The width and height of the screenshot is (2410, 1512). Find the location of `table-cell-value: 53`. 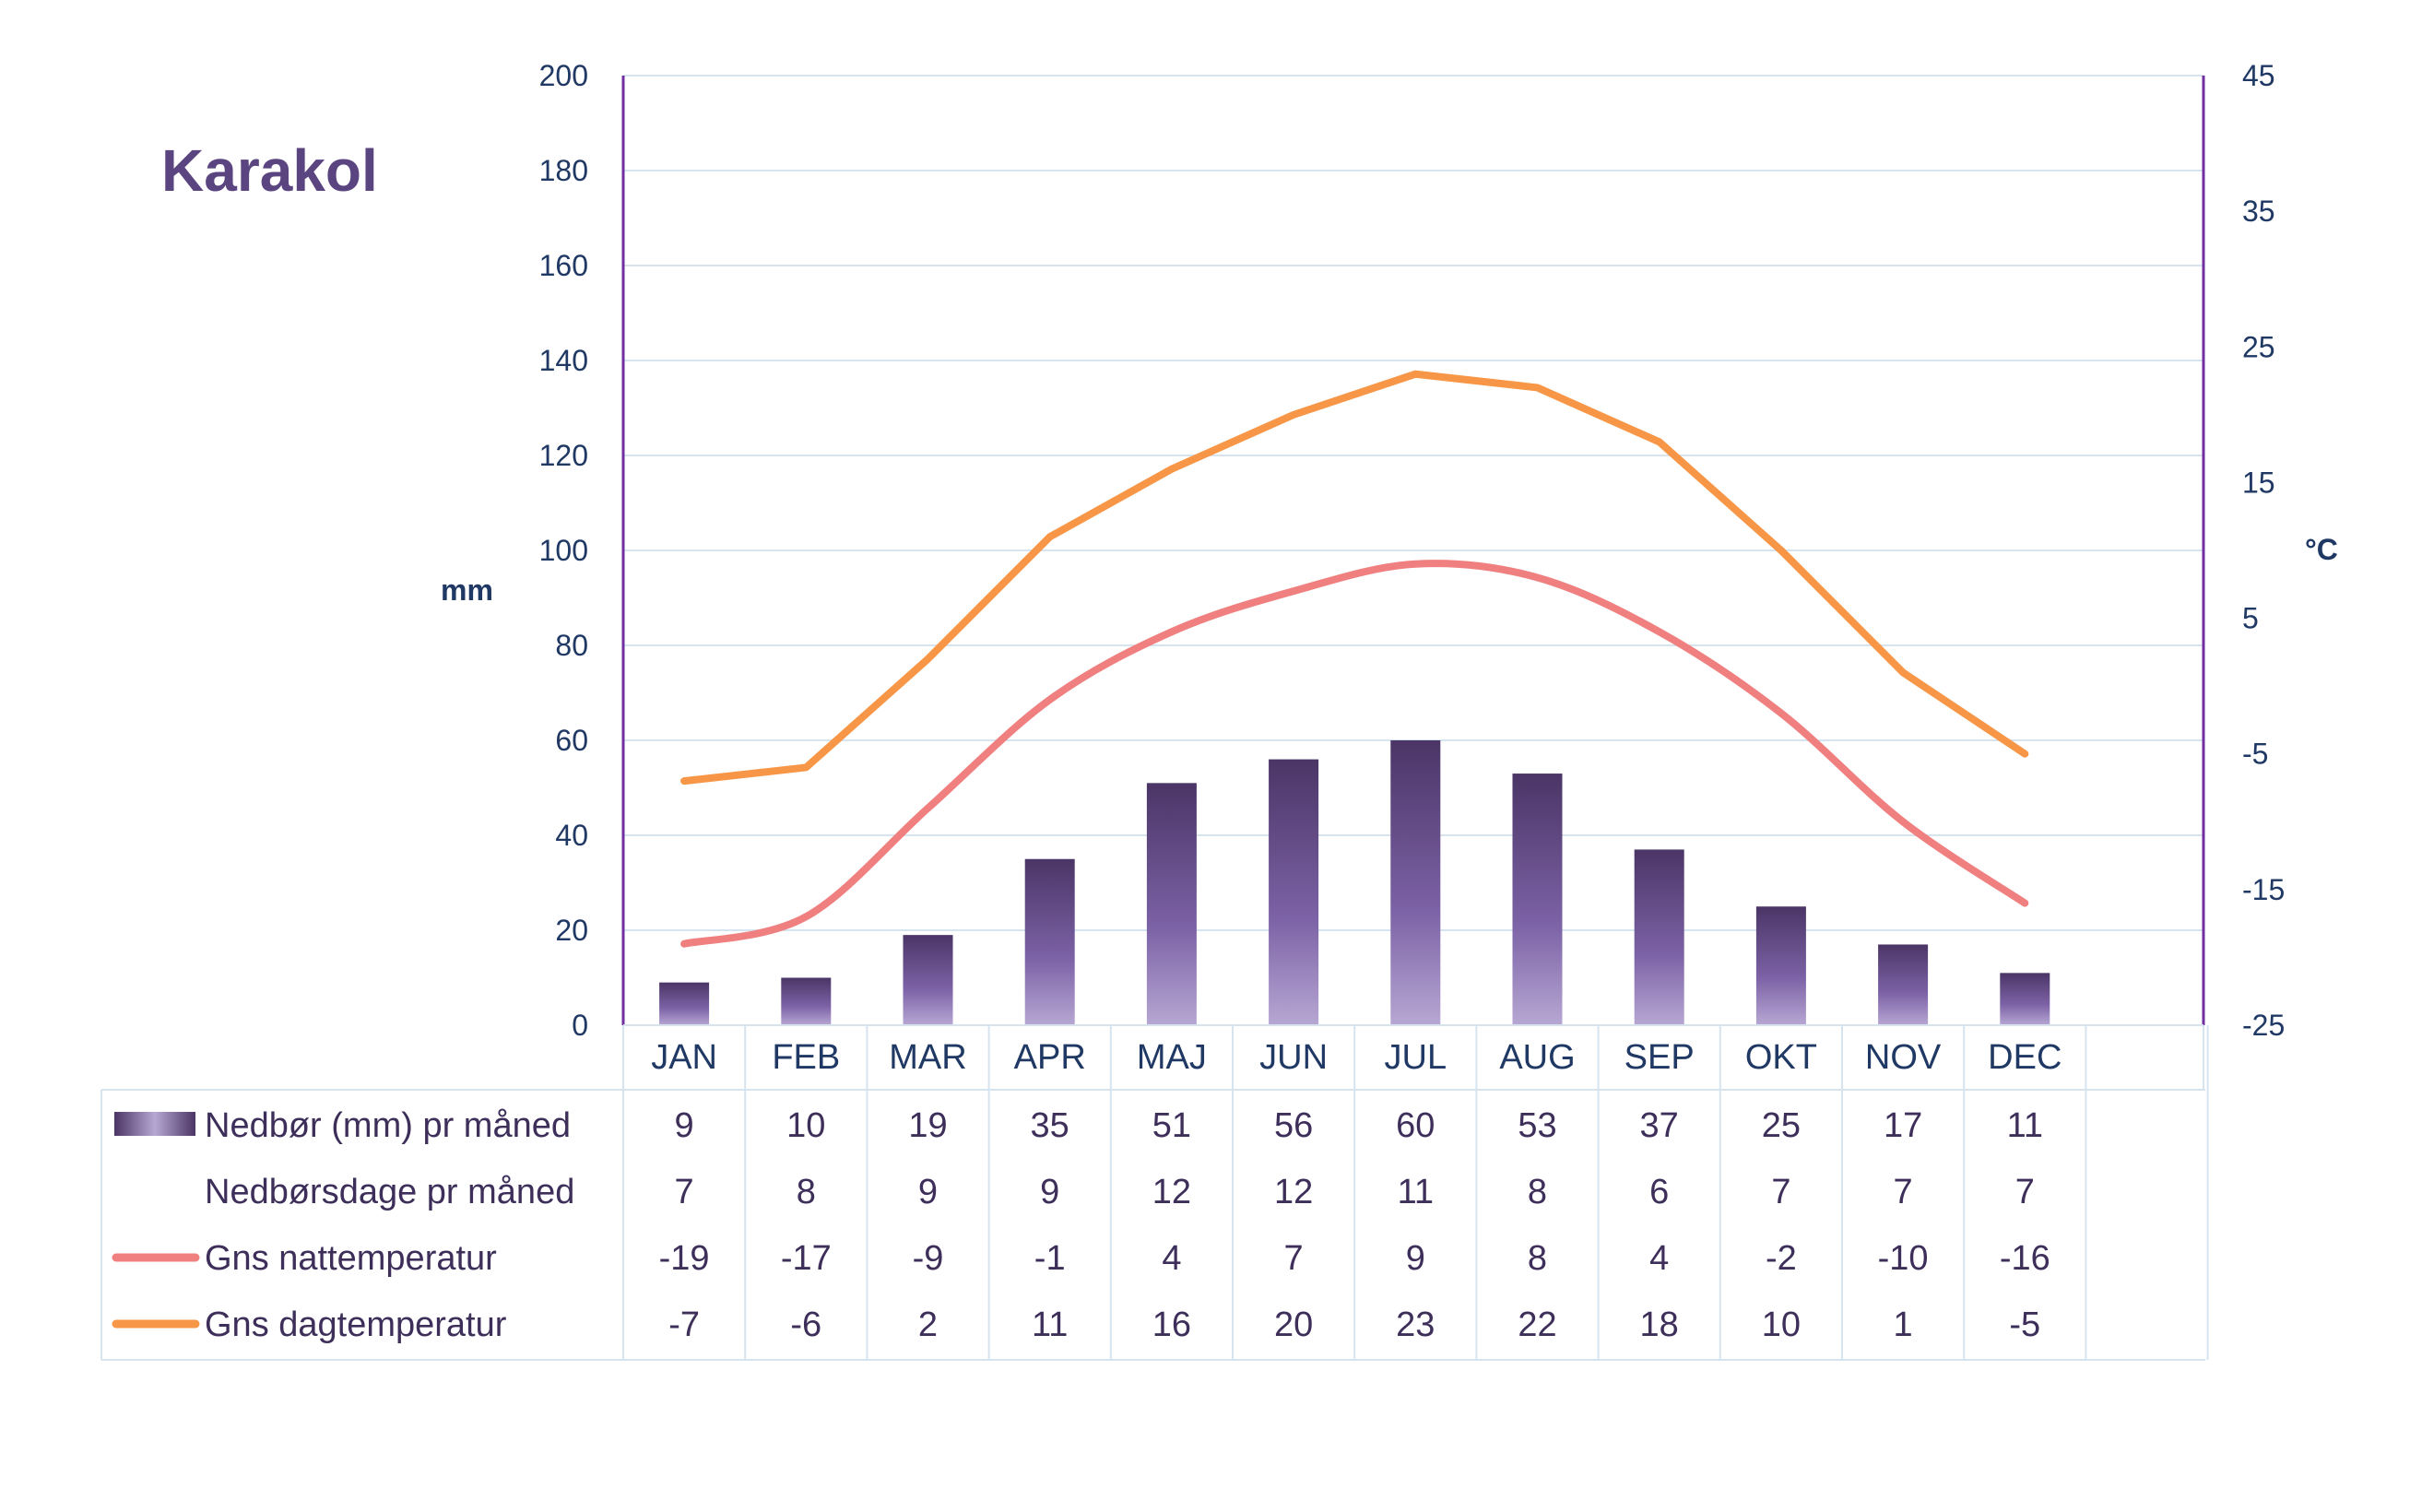

table-cell-value: 53 is located at coordinates (1537, 1125).